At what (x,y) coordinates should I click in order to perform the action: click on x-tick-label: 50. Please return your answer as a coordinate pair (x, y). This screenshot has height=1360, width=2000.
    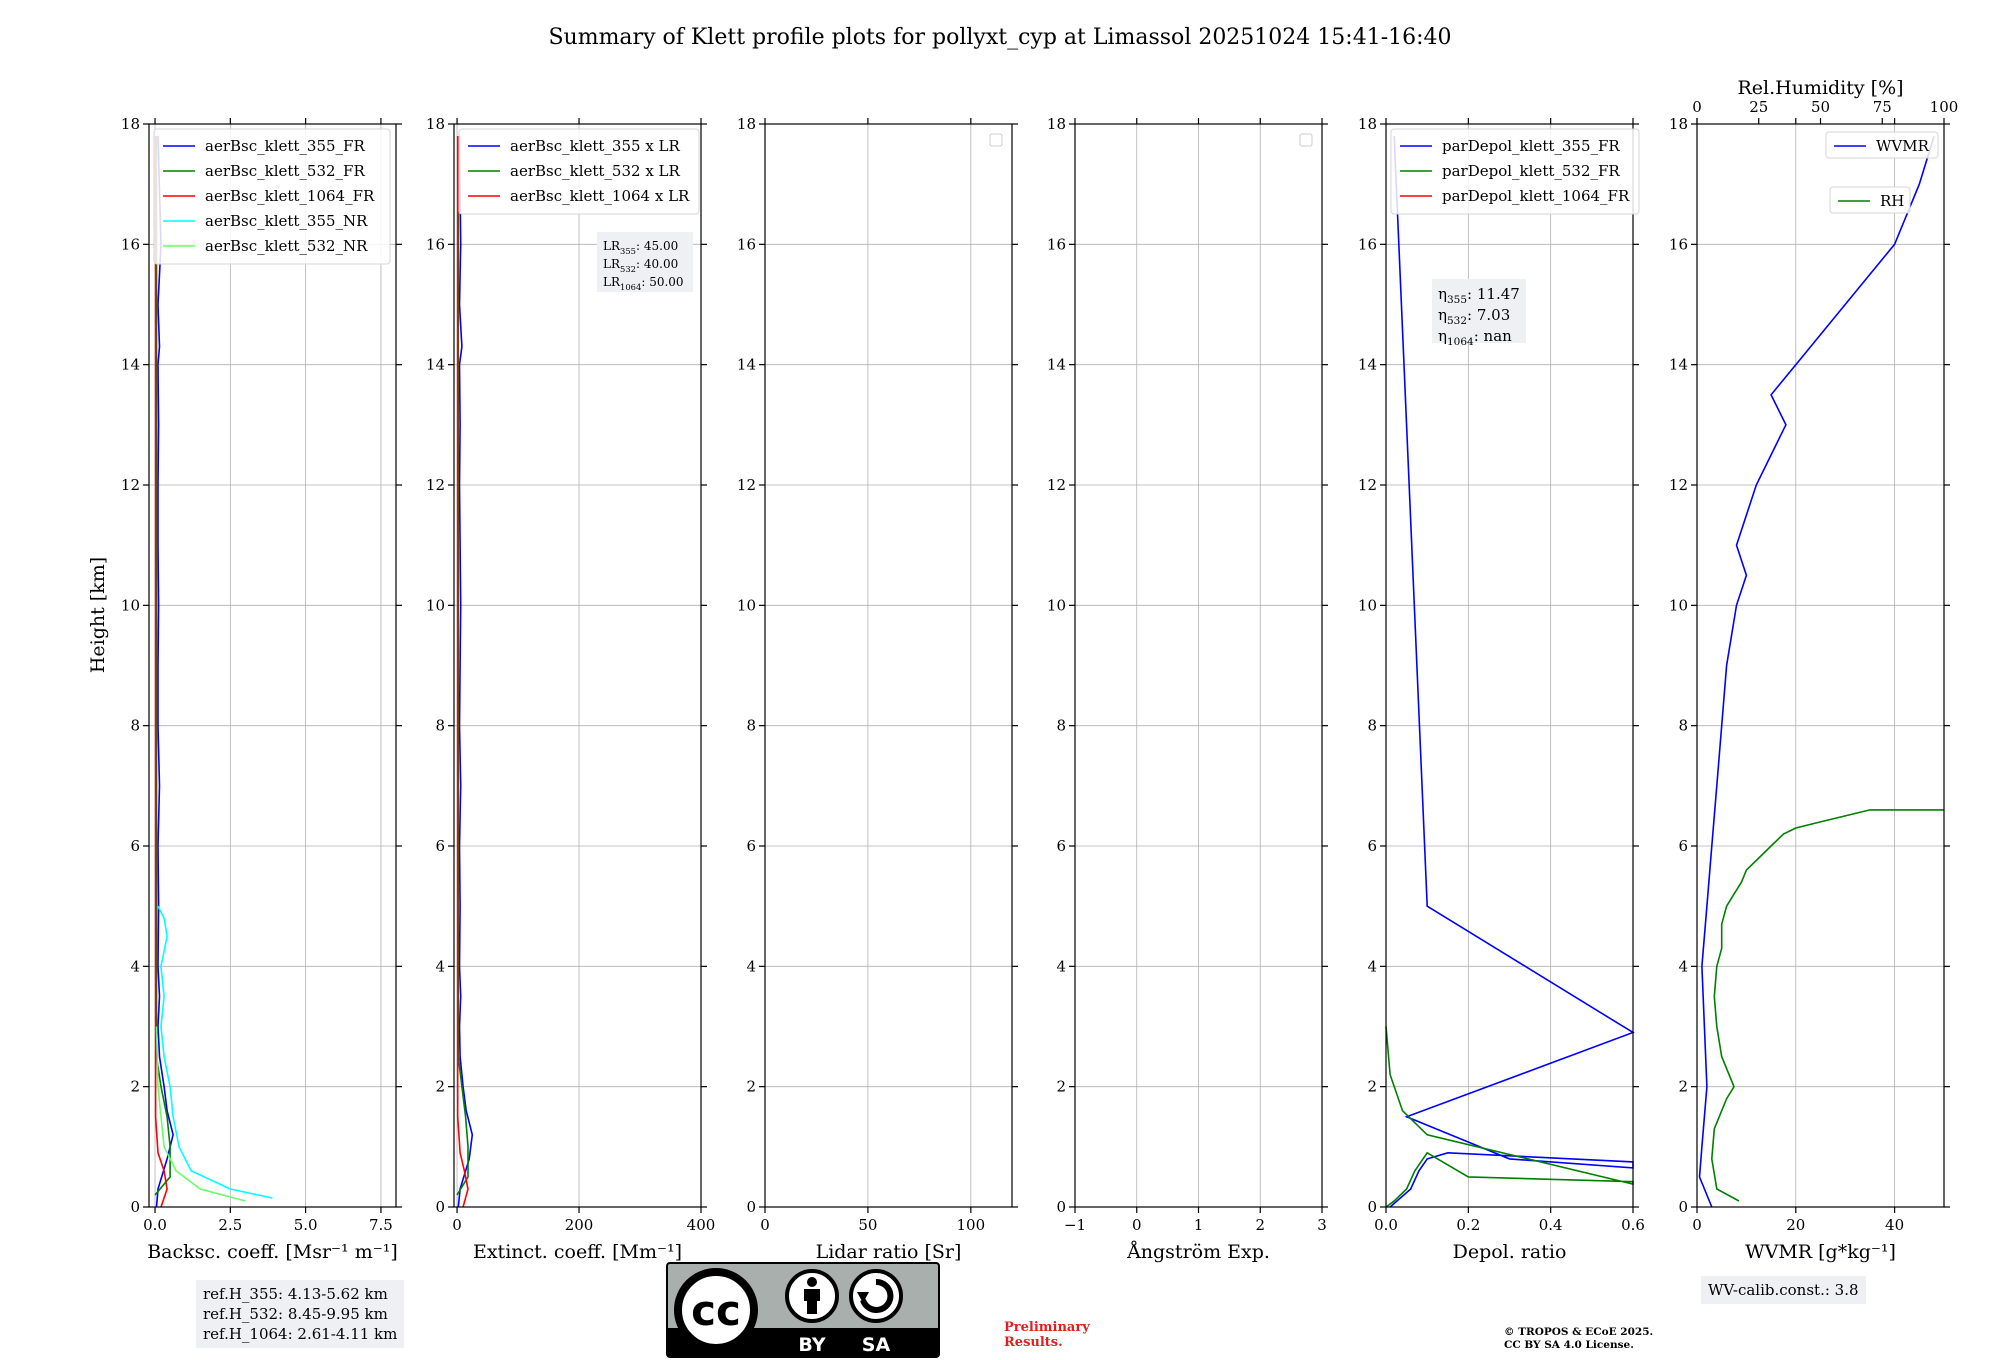
    Looking at the image, I should click on (867, 1225).